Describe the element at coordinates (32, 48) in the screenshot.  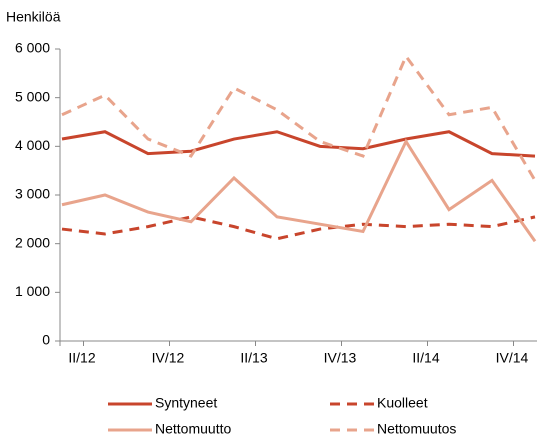
I see `y-tick-label: 6 000` at that location.